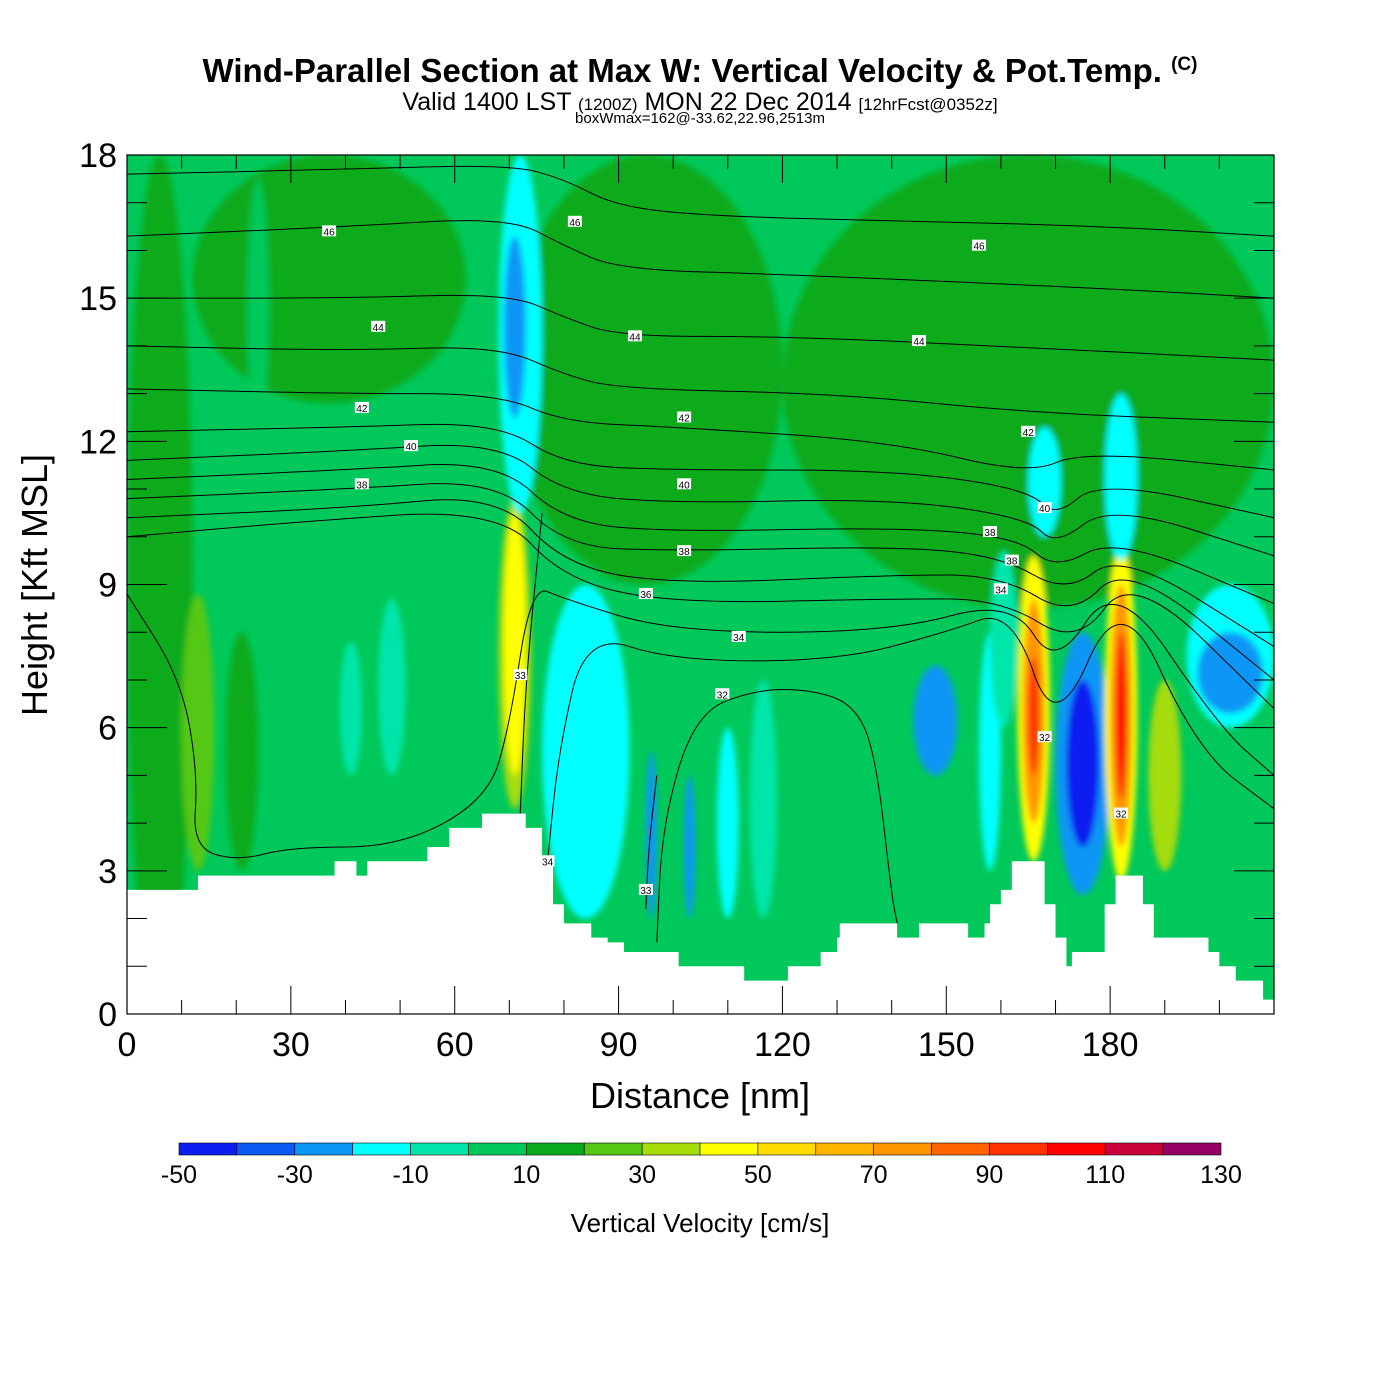 The height and width of the screenshot is (1400, 1400). I want to click on y-axis-label: Height [Kft MSL], so click(34, 585).